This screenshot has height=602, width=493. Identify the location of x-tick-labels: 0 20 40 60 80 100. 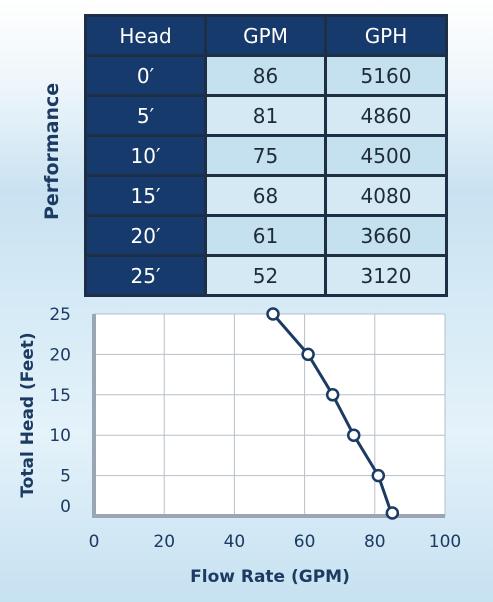
(275, 542).